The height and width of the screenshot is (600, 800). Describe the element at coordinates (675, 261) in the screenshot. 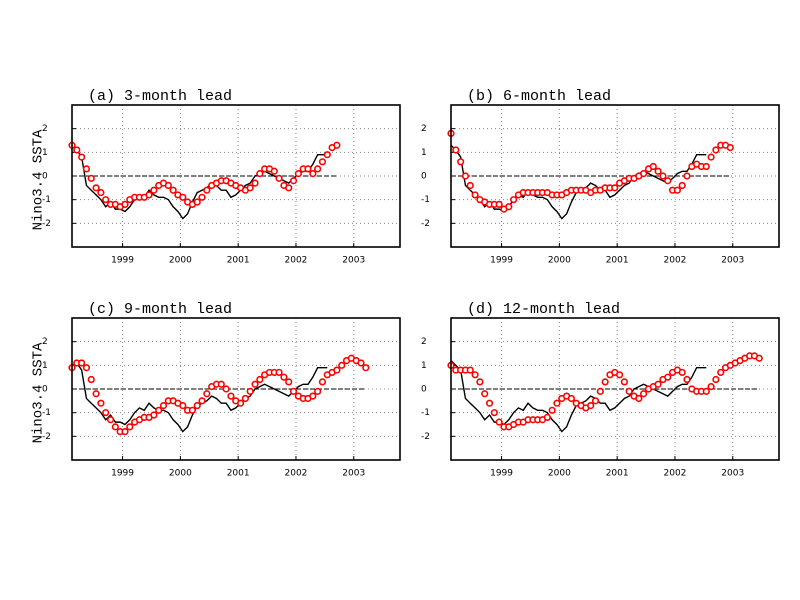

I see `x-tick-label: 2002` at that location.